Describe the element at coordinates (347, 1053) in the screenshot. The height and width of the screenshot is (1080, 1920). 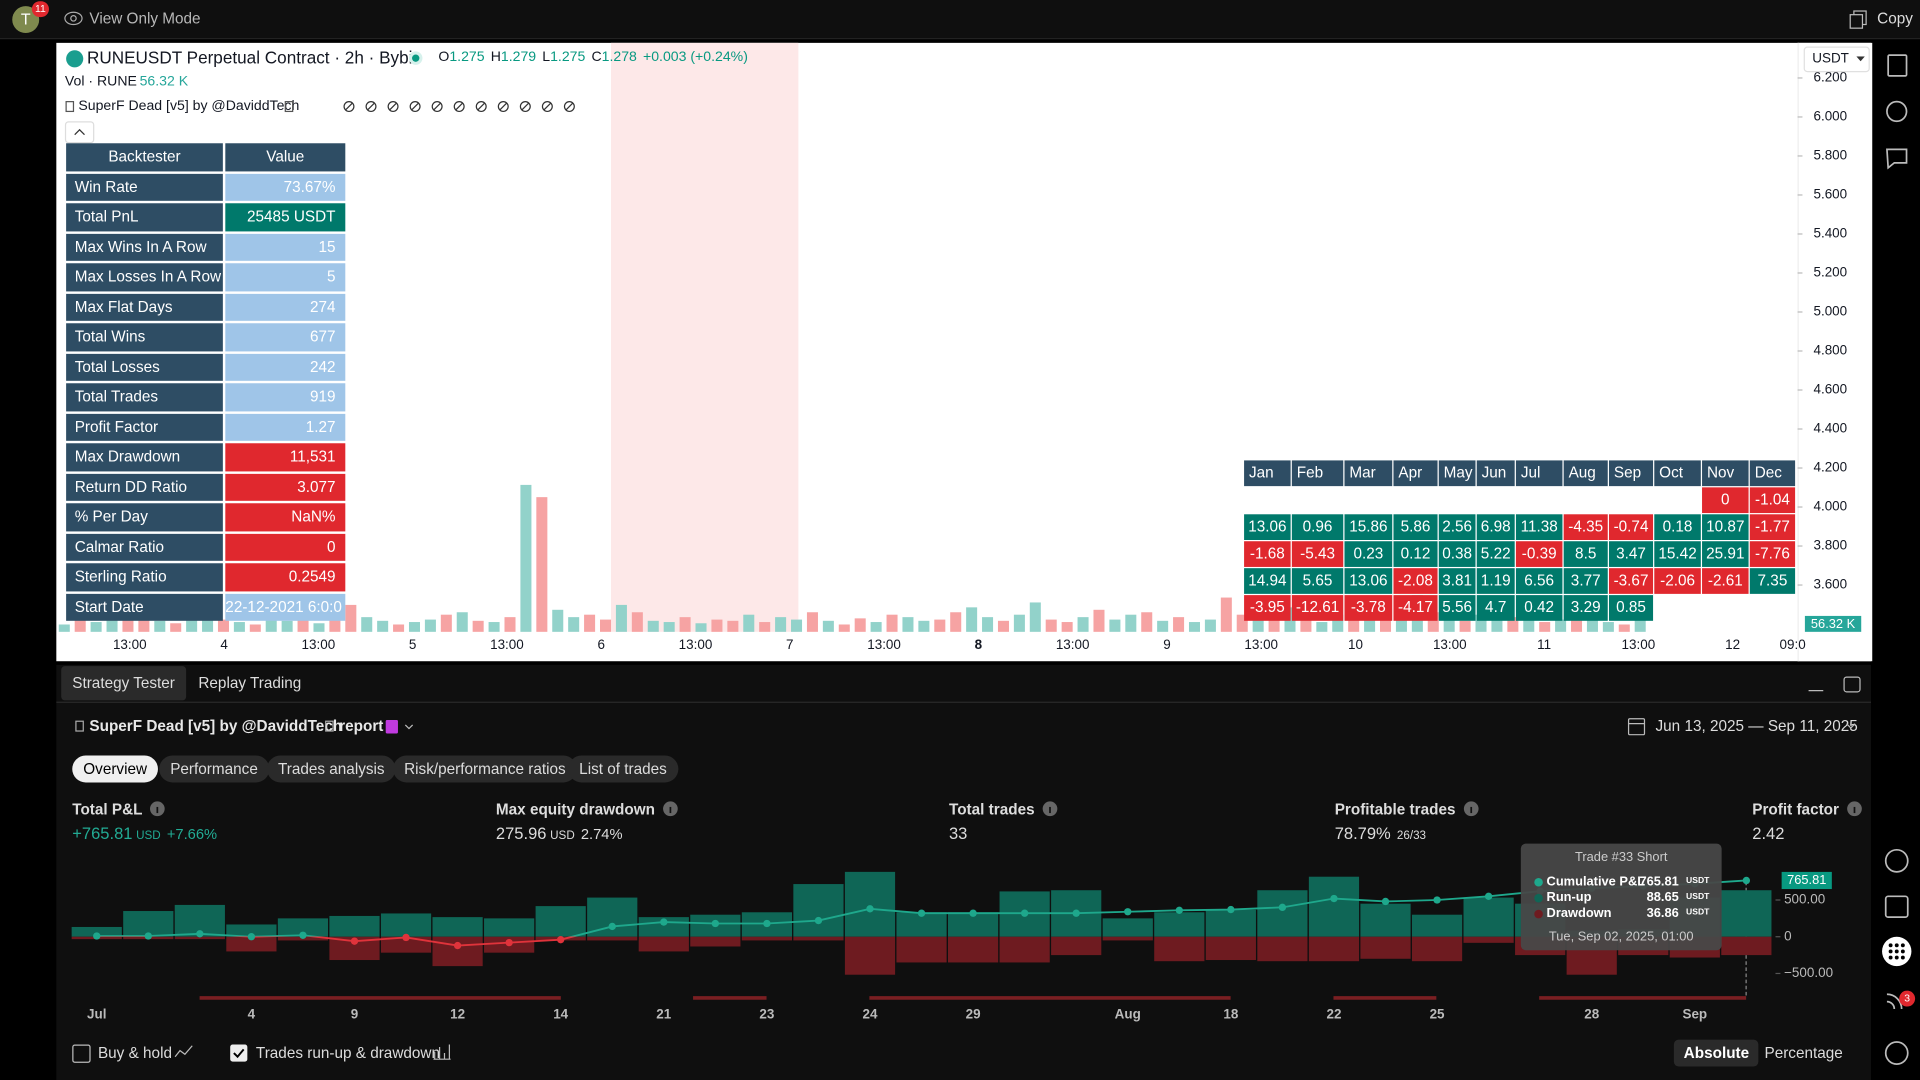
I see `runup-label: Trades run-up & drawdown` at that location.